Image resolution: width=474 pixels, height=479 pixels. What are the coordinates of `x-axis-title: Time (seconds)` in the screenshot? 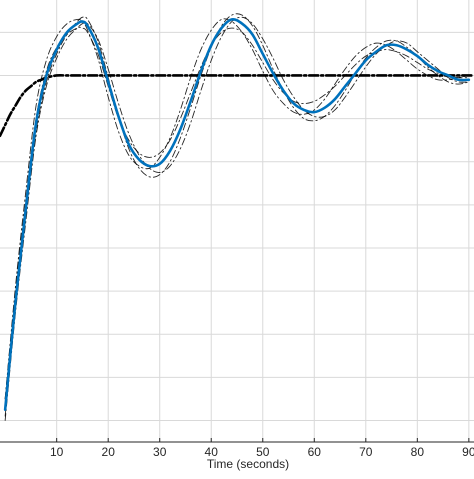 It's located at (248, 464).